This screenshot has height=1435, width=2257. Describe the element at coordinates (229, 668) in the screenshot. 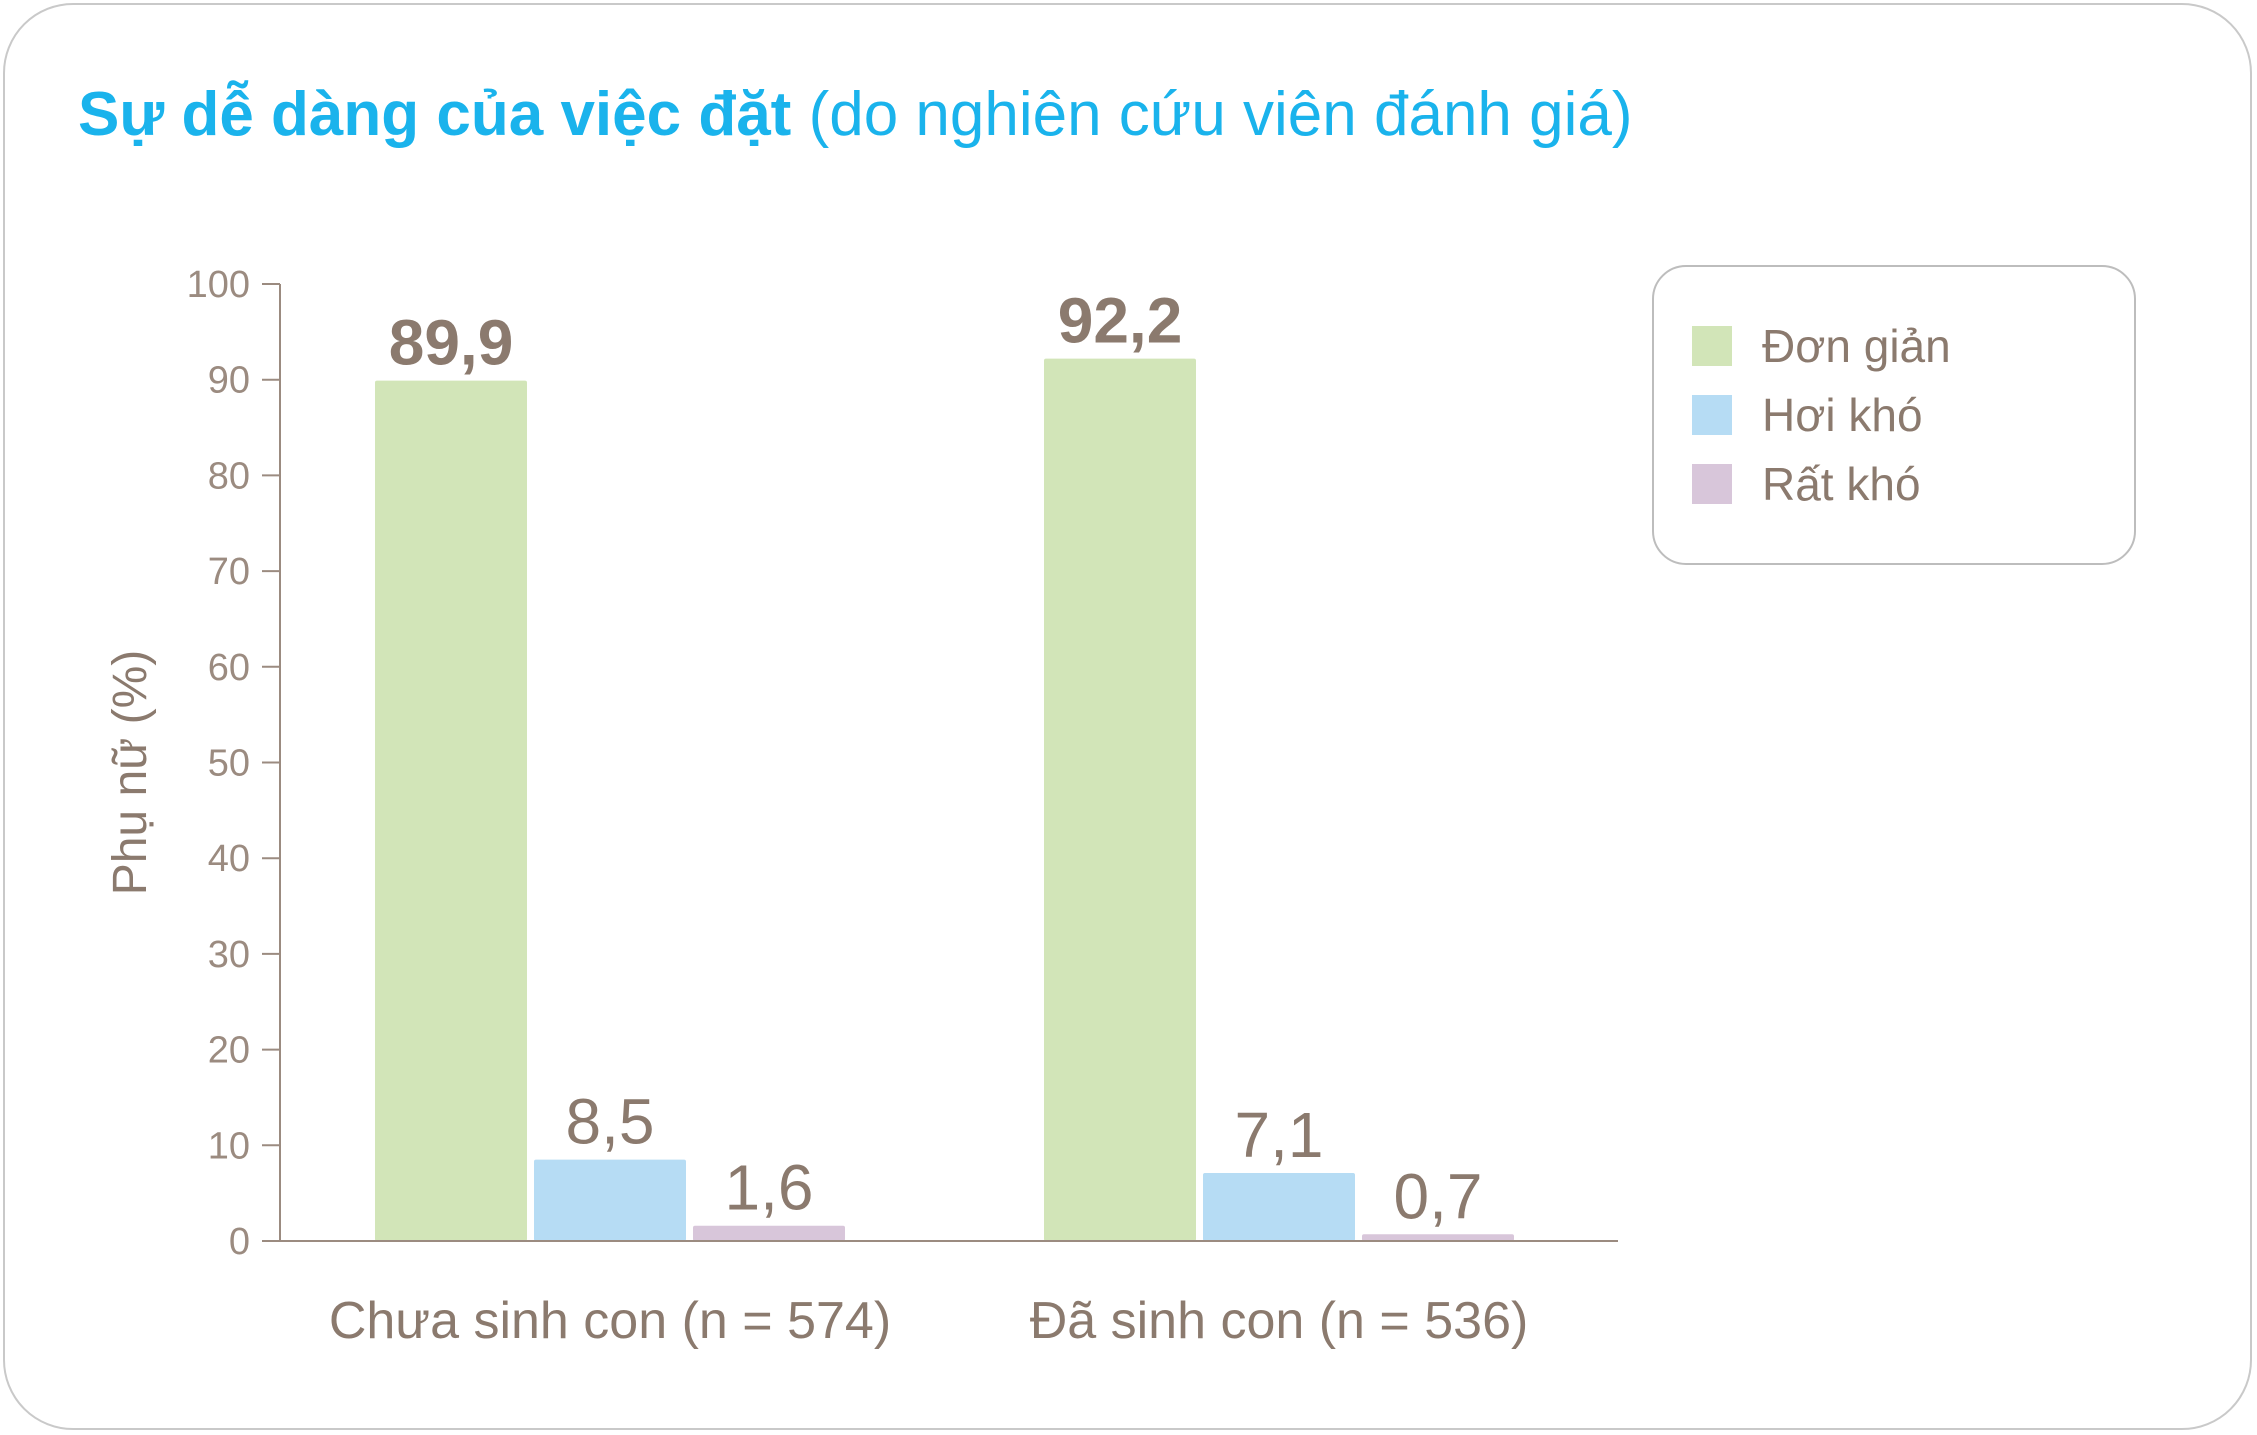

I see `y-tick-label: 60` at that location.